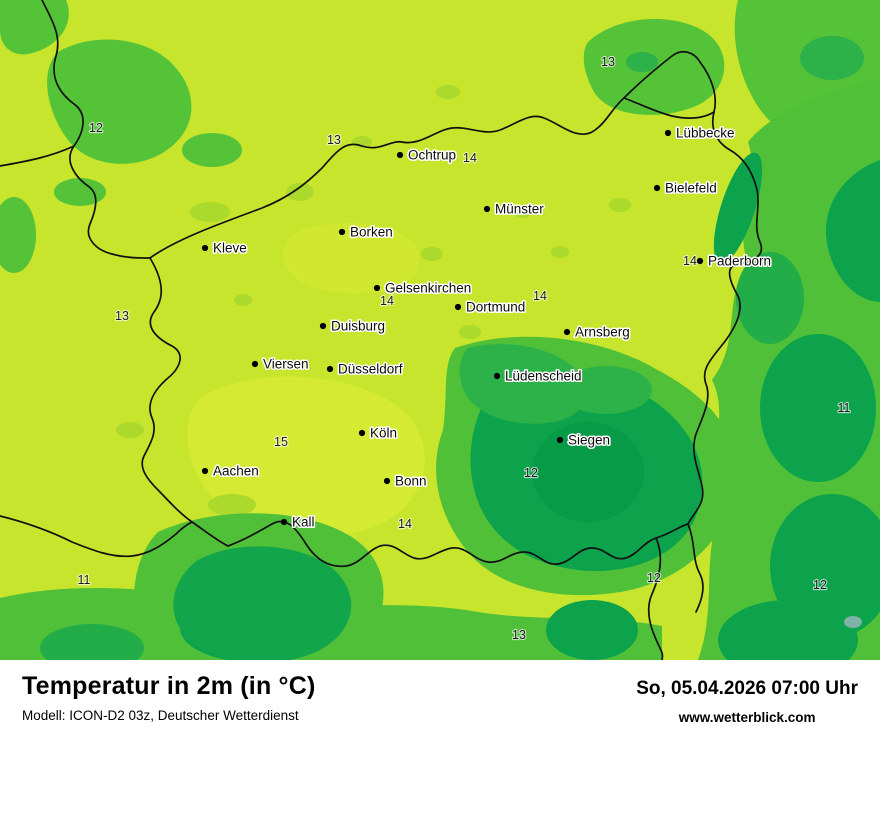 This screenshot has width=880, height=830. Describe the element at coordinates (286, 364) in the screenshot. I see `city-label: Viersen` at that location.